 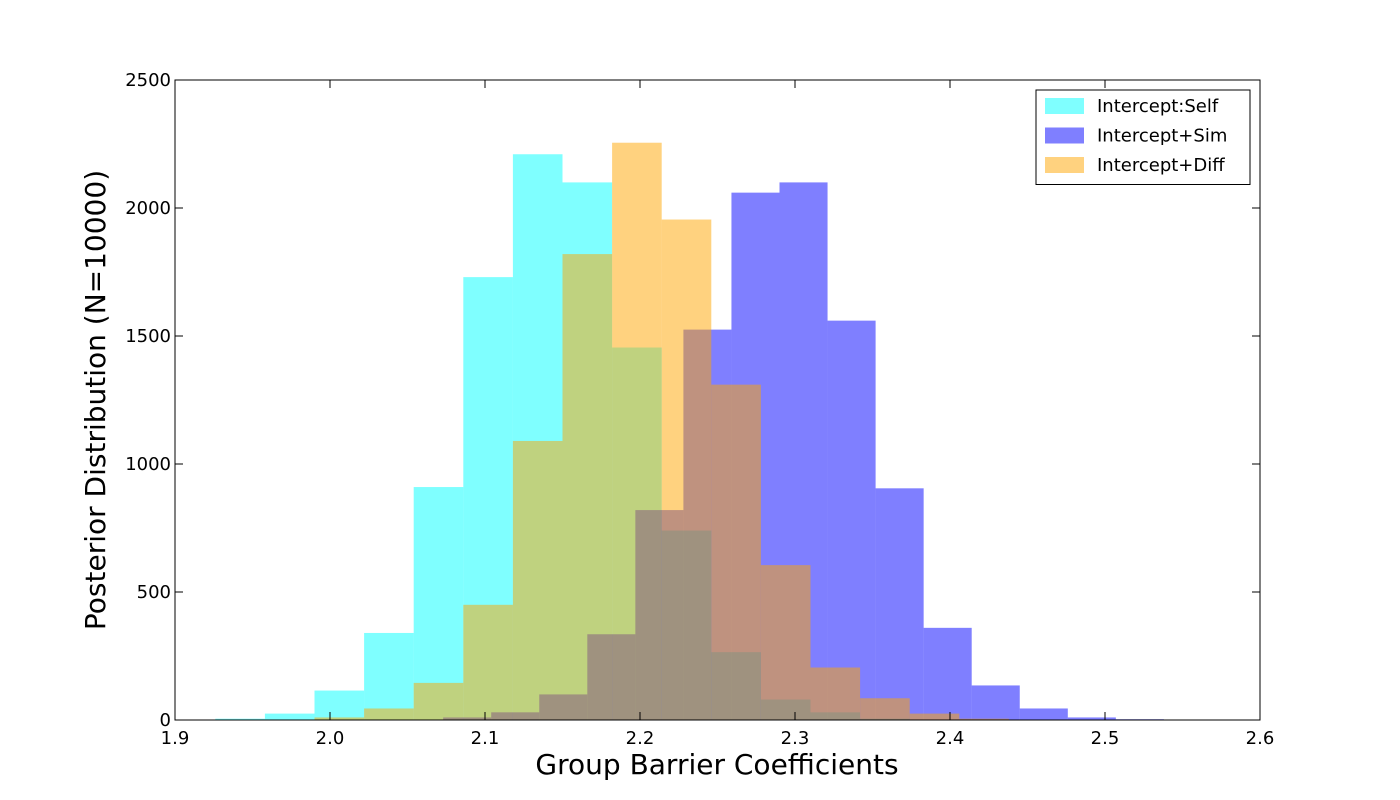 I want to click on y-tick-label: 500, so click(x=154, y=592).